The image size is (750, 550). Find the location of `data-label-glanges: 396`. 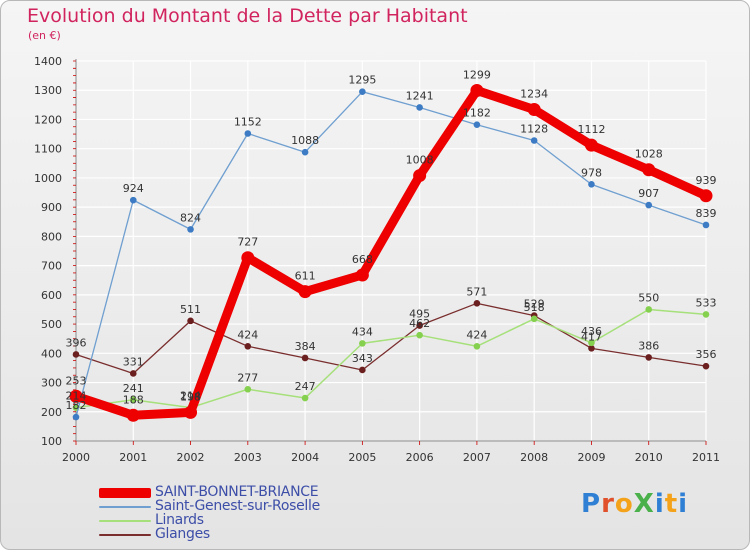

data-label-glanges: 396 is located at coordinates (76, 342).